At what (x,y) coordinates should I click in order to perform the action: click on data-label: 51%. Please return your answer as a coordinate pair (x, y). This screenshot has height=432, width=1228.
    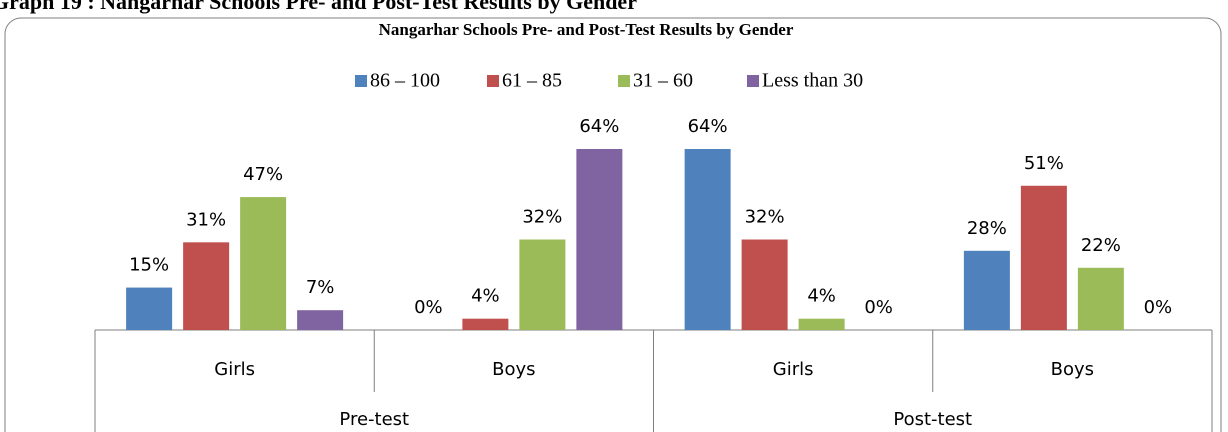
    Looking at the image, I should click on (1044, 163).